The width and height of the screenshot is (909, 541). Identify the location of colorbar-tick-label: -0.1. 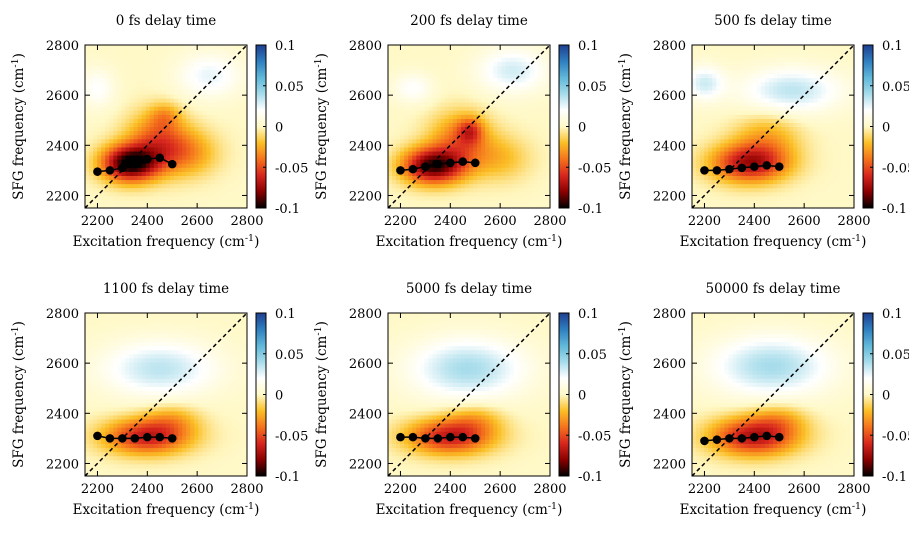
(590, 209).